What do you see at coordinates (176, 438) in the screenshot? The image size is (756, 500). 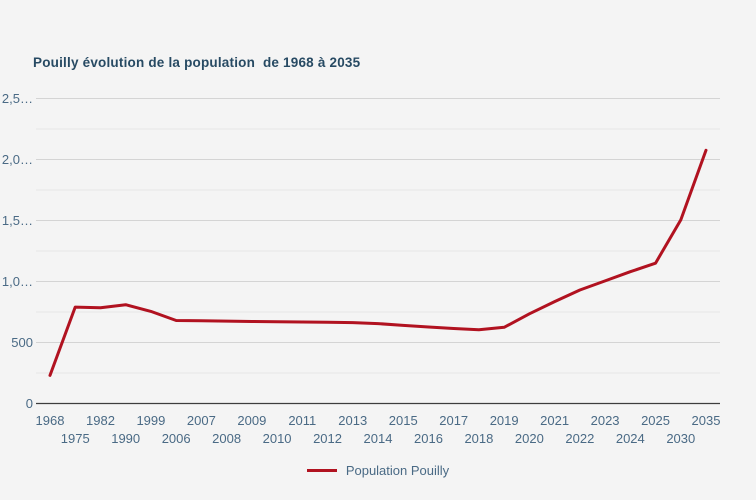 I see `x-tick-label: 2006` at bounding box center [176, 438].